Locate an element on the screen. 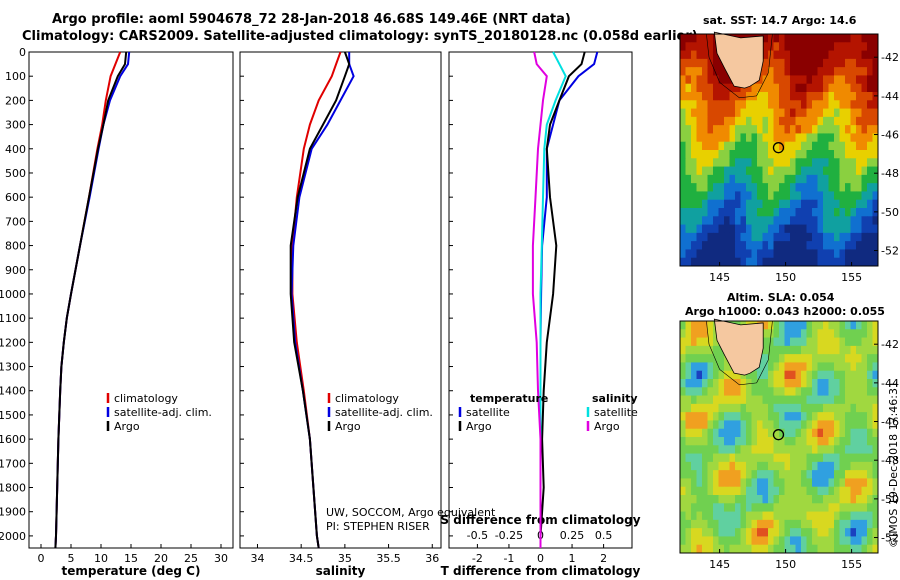 This screenshot has height=580, width=900. sla-map-subtitle: Argo h1000: 0.043 h2000: 0.055 is located at coordinates (785, 311).